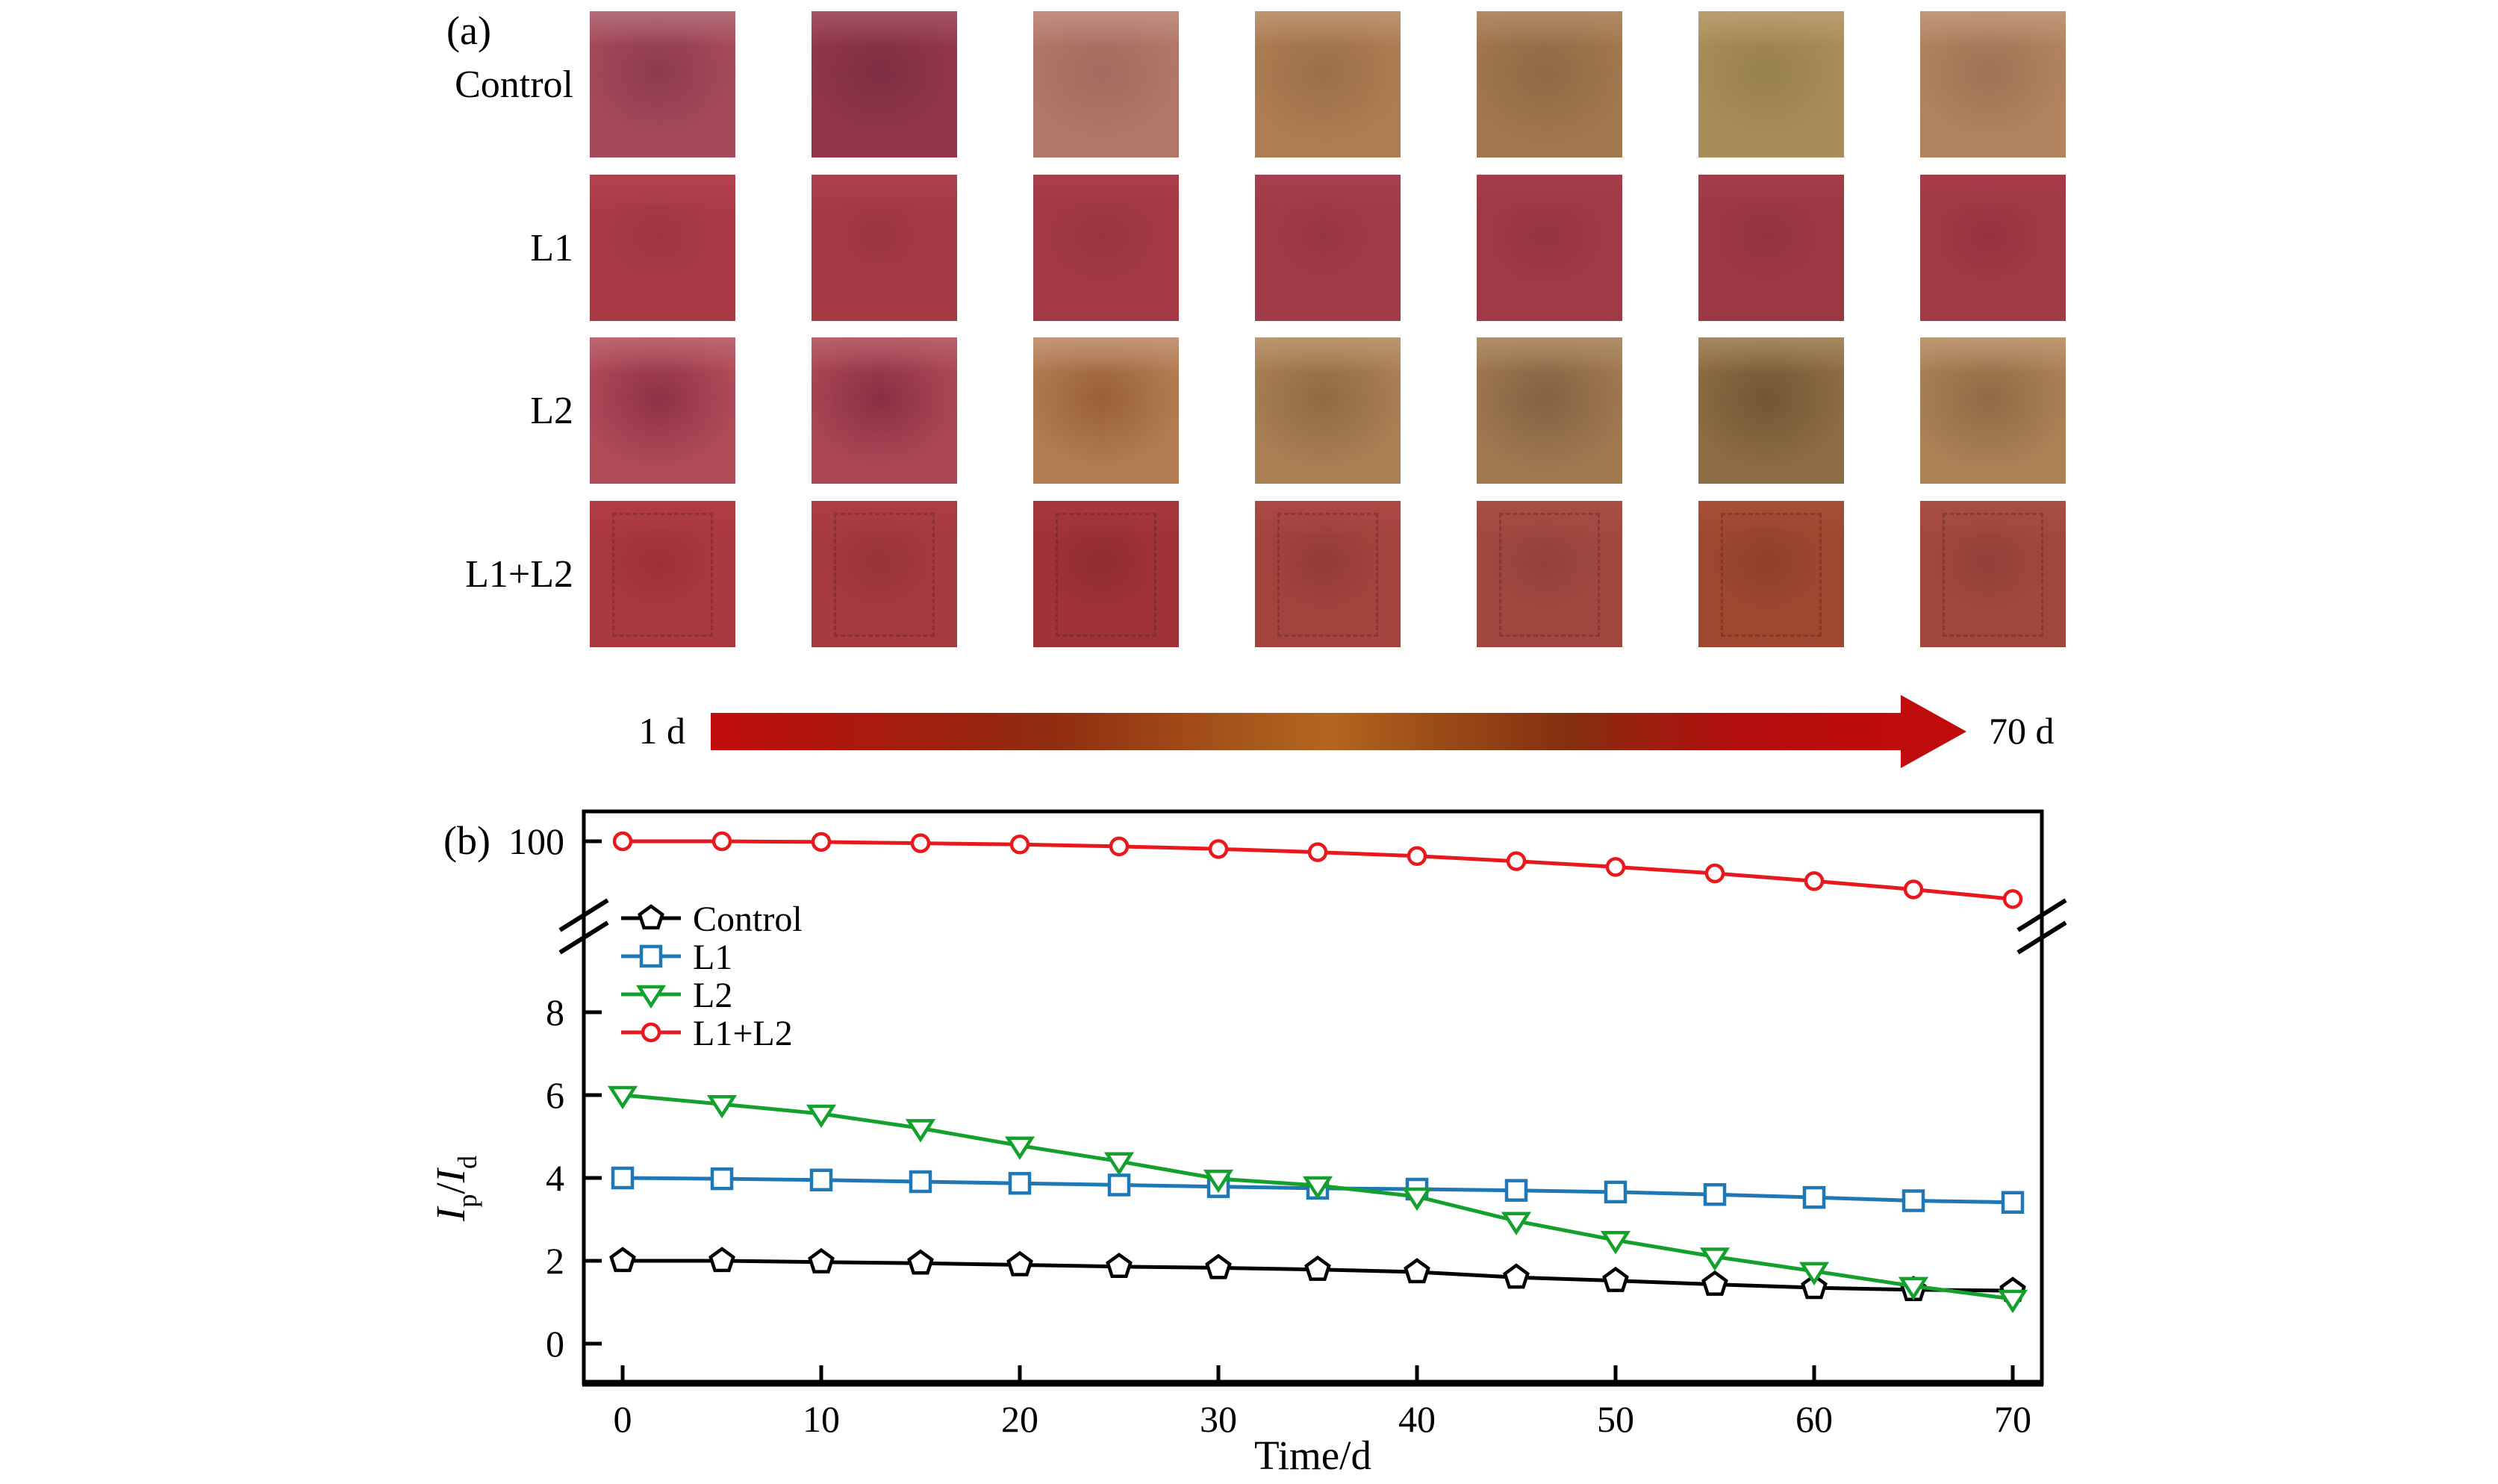  I want to click on row-label-control: Control, so click(514, 84).